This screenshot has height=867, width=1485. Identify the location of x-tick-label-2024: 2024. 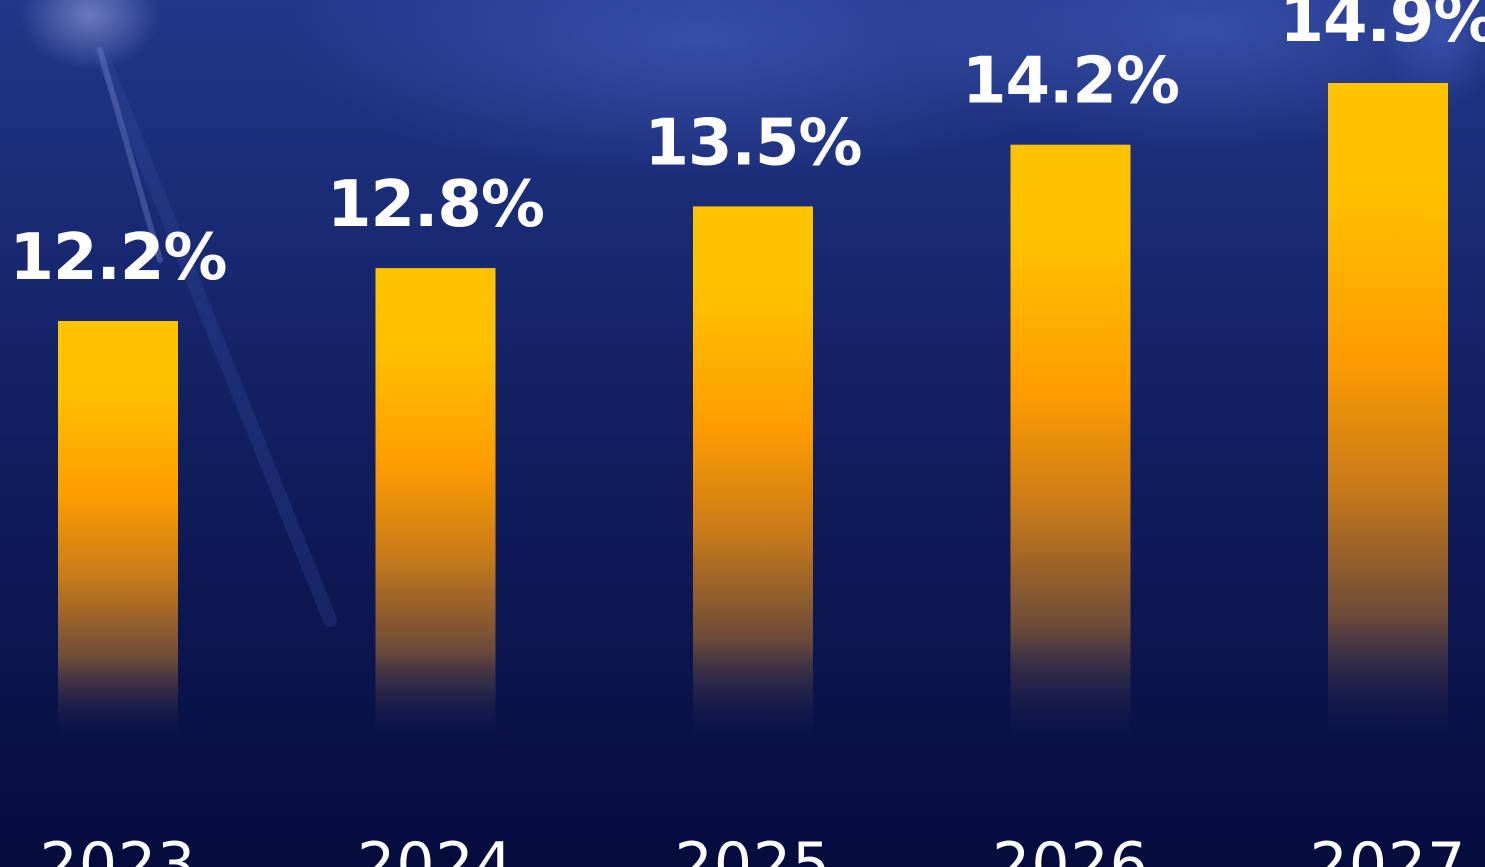
(435, 848).